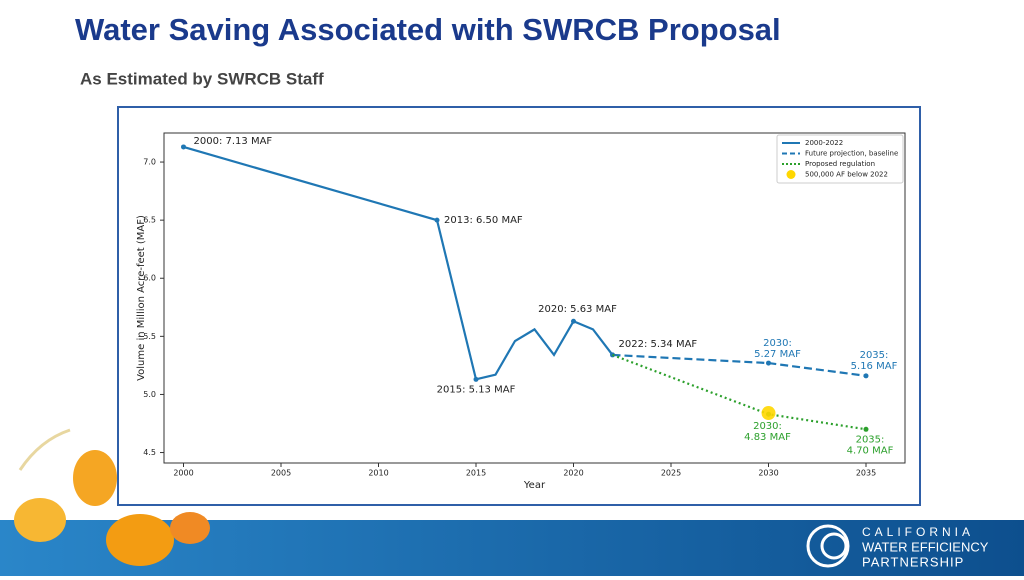 The image size is (1024, 580). What do you see at coordinates (141, 298) in the screenshot?
I see `y-axis-label: Volume in Million Acre-feet (MAF)` at bounding box center [141, 298].